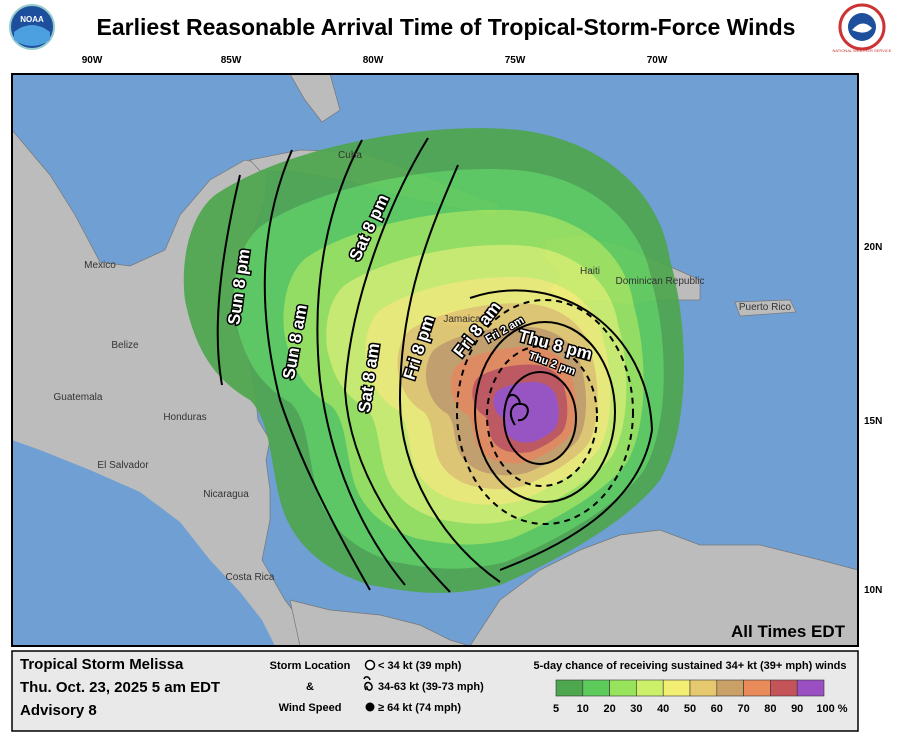  Describe the element at coordinates (310, 708) in the screenshot. I see `legend-title: Wind Speed` at that location.